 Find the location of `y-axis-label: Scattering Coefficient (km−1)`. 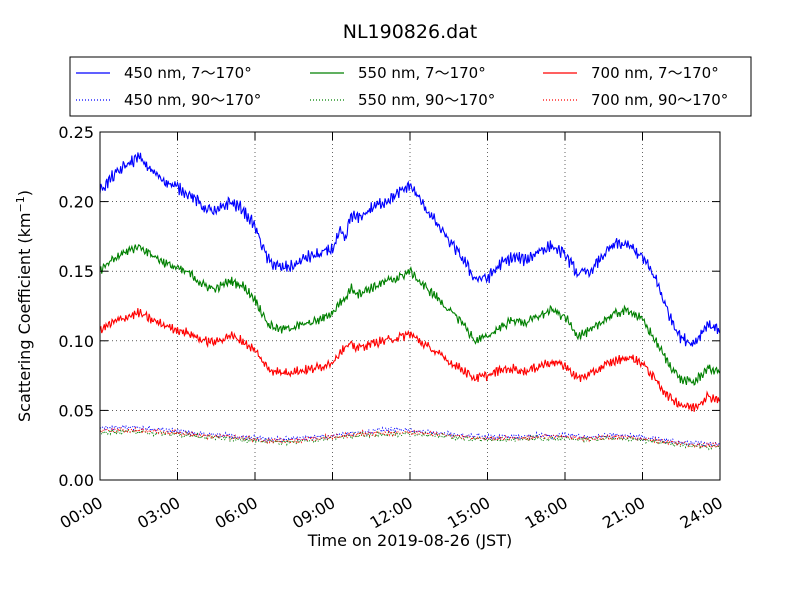

y-axis-label: Scattering Coefficient (km−1) is located at coordinates (24, 306).